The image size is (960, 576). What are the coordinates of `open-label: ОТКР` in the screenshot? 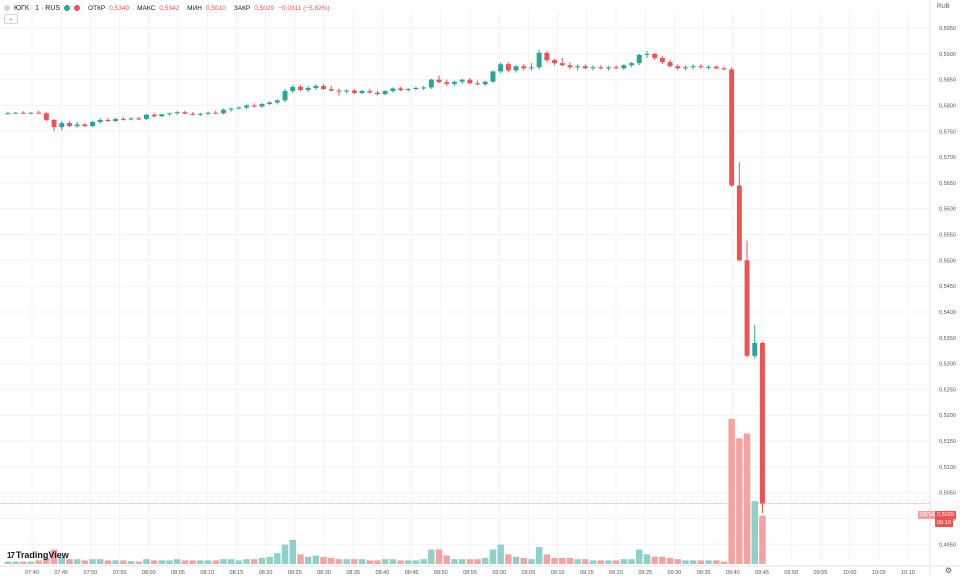 It's located at (97, 8).